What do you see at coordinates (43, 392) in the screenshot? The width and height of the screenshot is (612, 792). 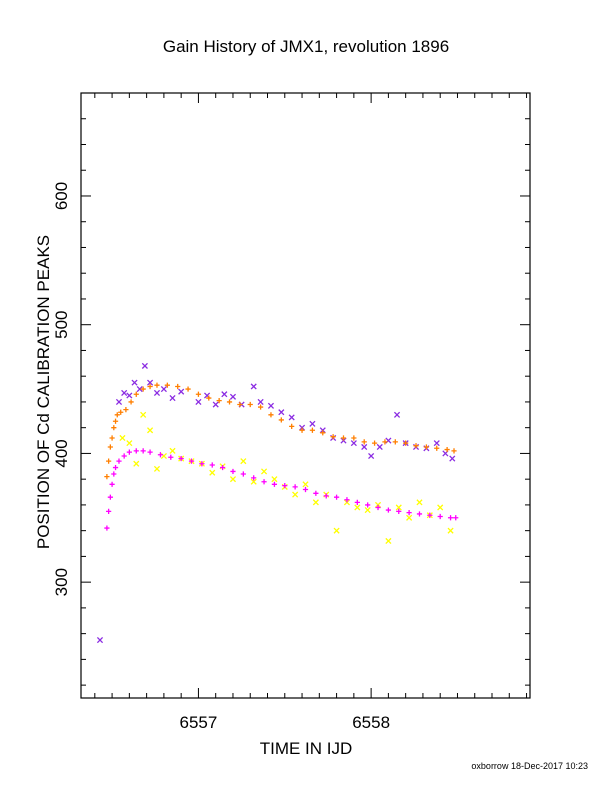 I see `y-axis-label: POSITION OF Cd CALIBRATION PEAKS` at bounding box center [43, 392].